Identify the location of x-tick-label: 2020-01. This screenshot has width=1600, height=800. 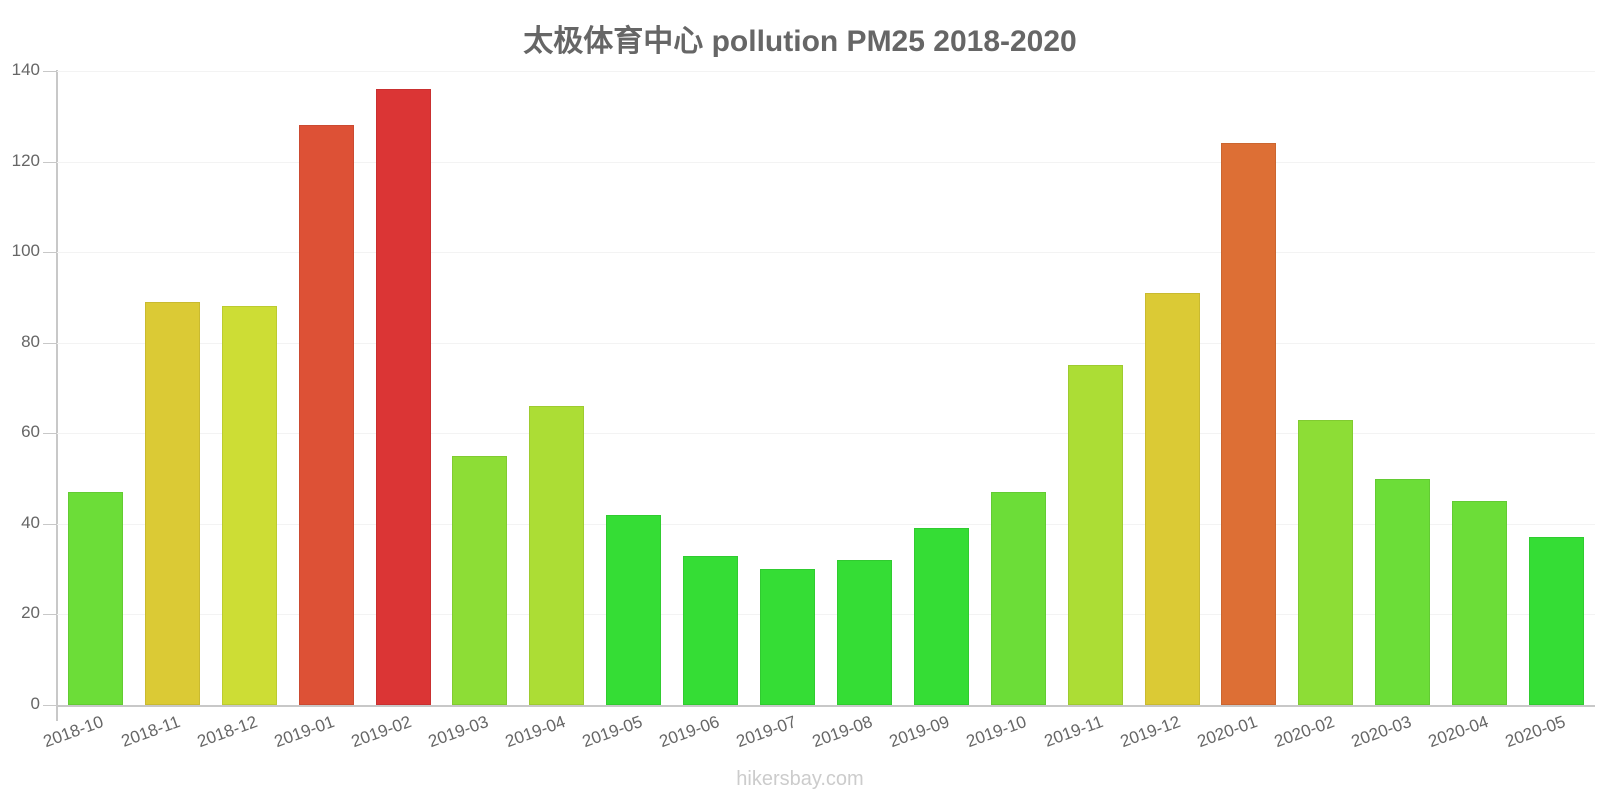
(1227, 732).